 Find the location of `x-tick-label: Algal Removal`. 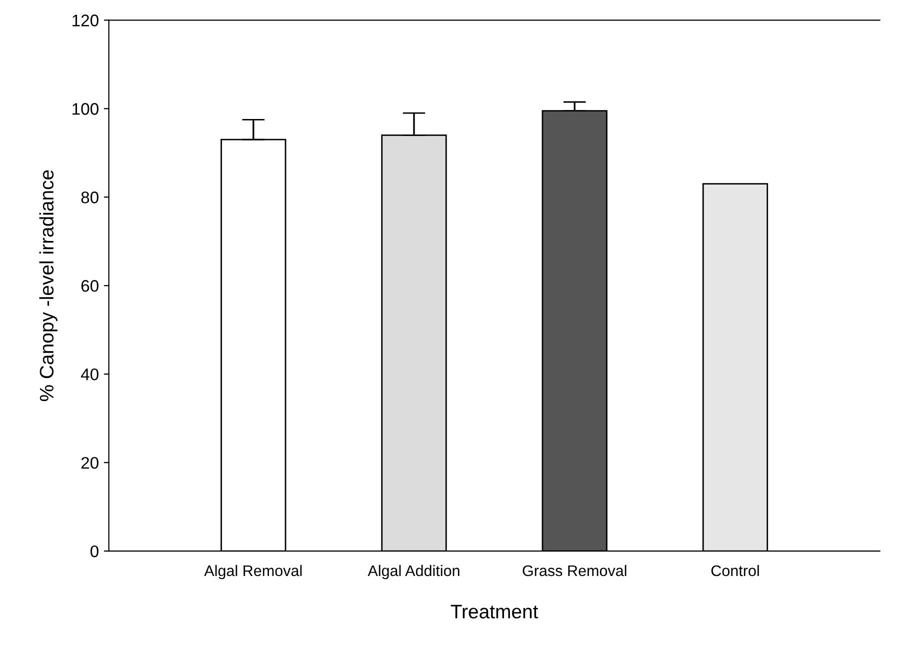

x-tick-label: Algal Removal is located at coordinates (253, 572).